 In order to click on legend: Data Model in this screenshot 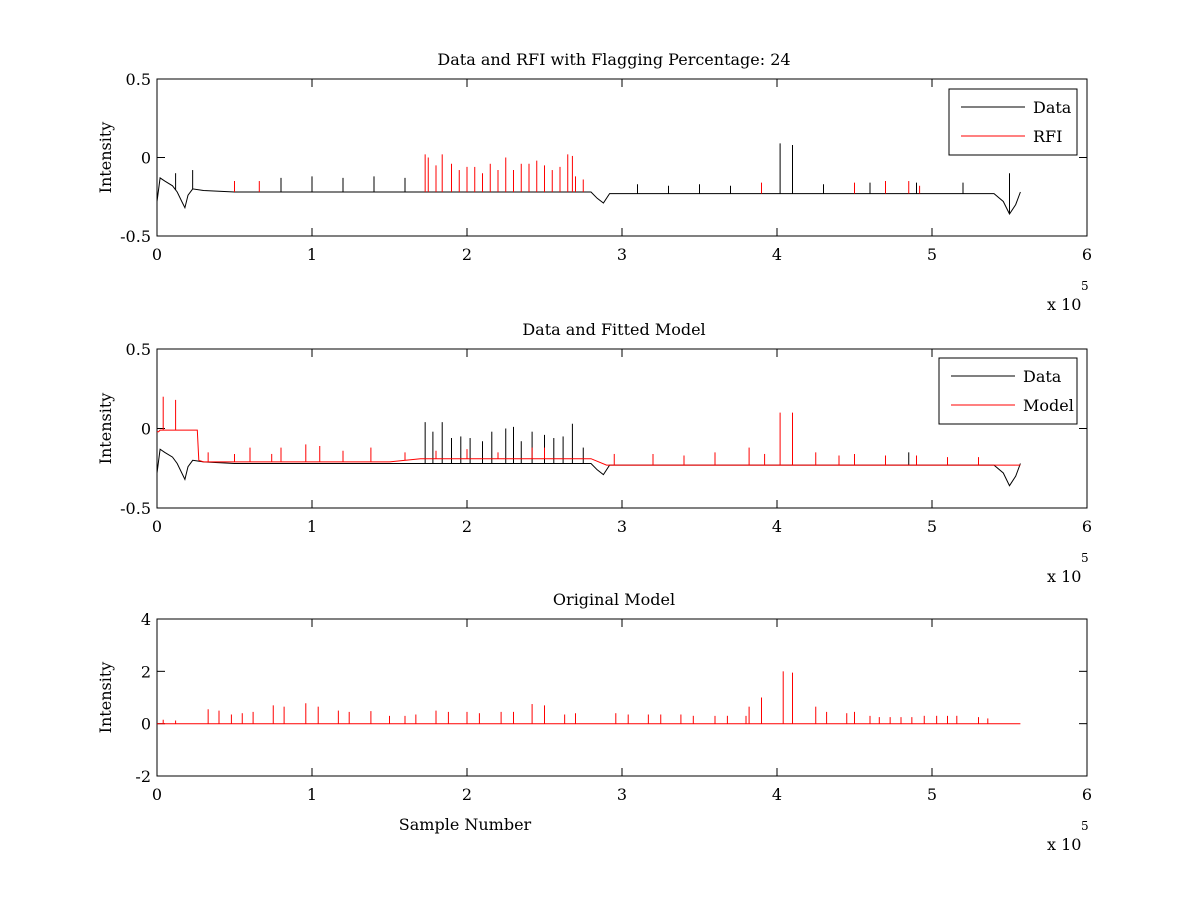, I will do `click(1008, 391)`.